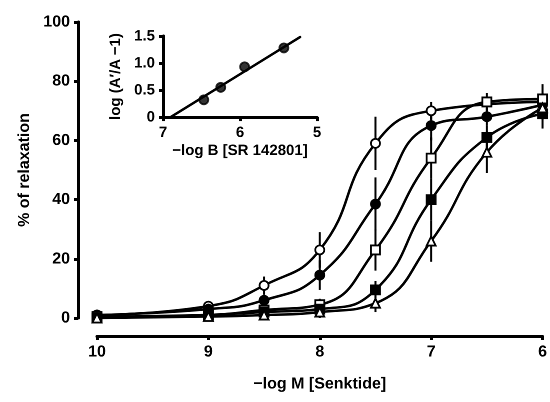 The width and height of the screenshot is (550, 402). I want to click on y-tick-label: 1.0, so click(144, 63).